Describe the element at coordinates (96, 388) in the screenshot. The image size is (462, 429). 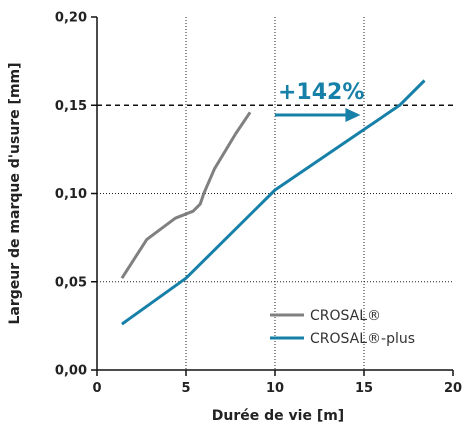
I see `x-tick-label: 0` at that location.